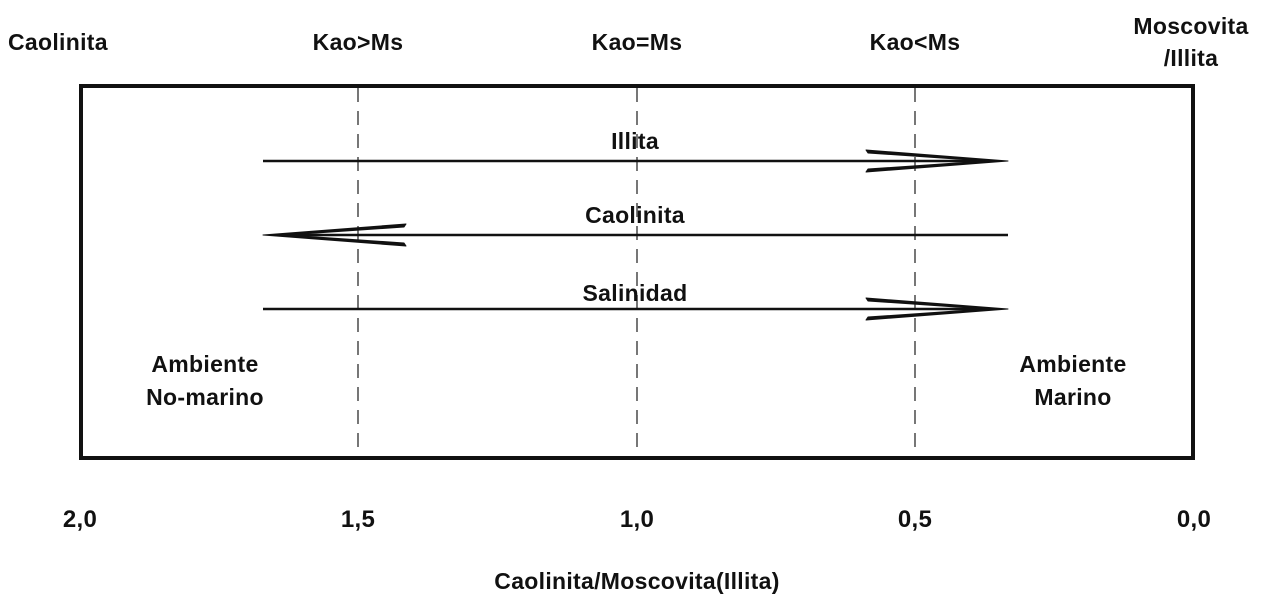 This screenshot has height=595, width=1279. What do you see at coordinates (358, 42) in the screenshot?
I see `label-kao-gt-ms: Kao>Ms` at bounding box center [358, 42].